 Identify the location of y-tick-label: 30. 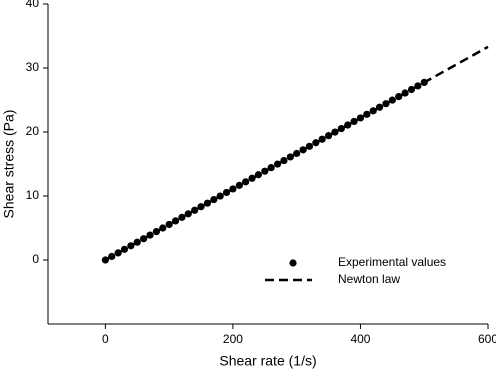
(33, 67).